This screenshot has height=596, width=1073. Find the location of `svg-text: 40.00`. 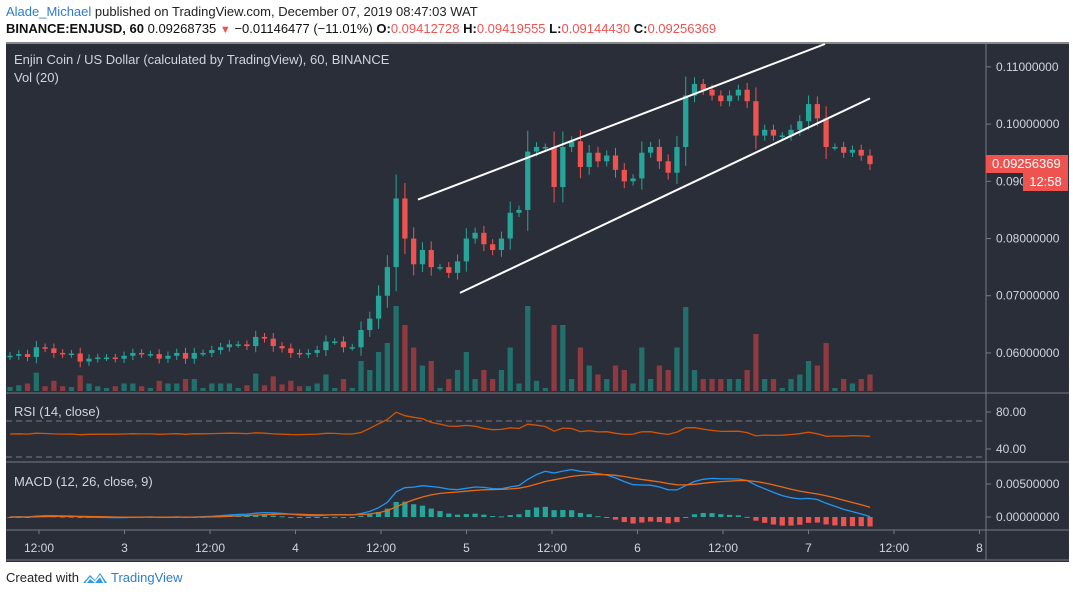

svg-text: 40.00 is located at coordinates (1011, 449).